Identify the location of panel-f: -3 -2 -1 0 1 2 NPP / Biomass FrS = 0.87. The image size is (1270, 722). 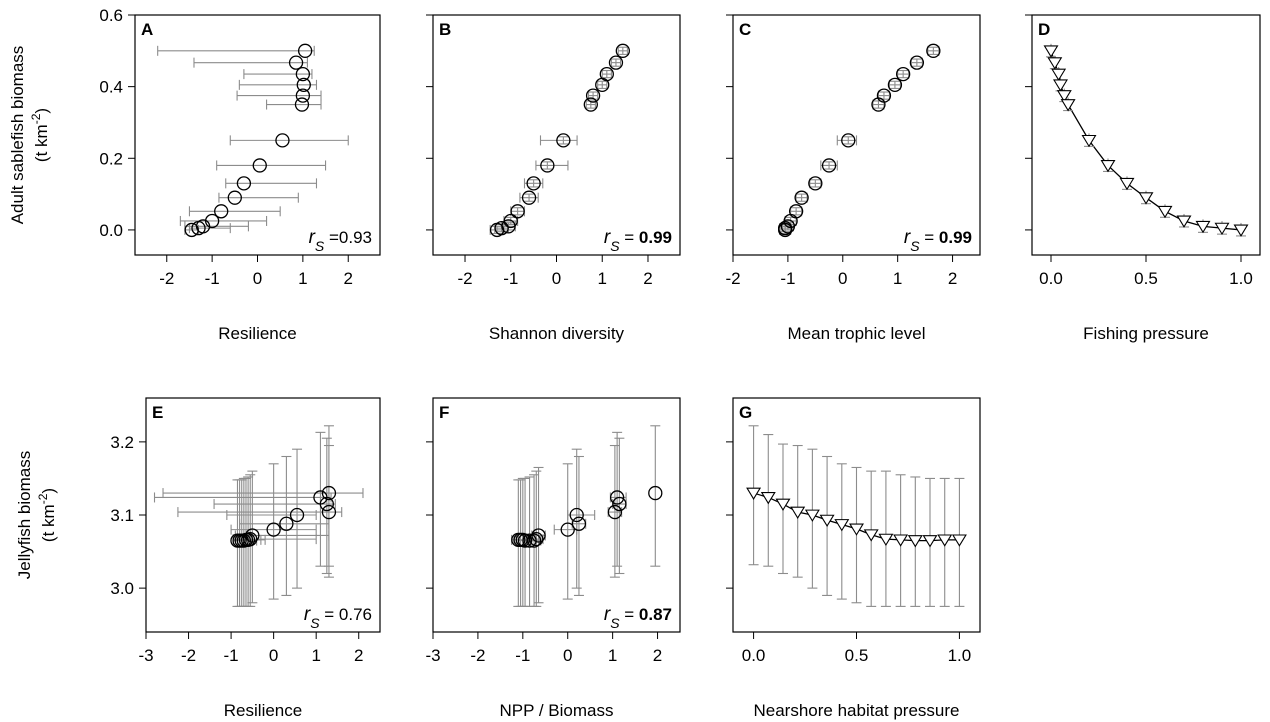
(553, 558).